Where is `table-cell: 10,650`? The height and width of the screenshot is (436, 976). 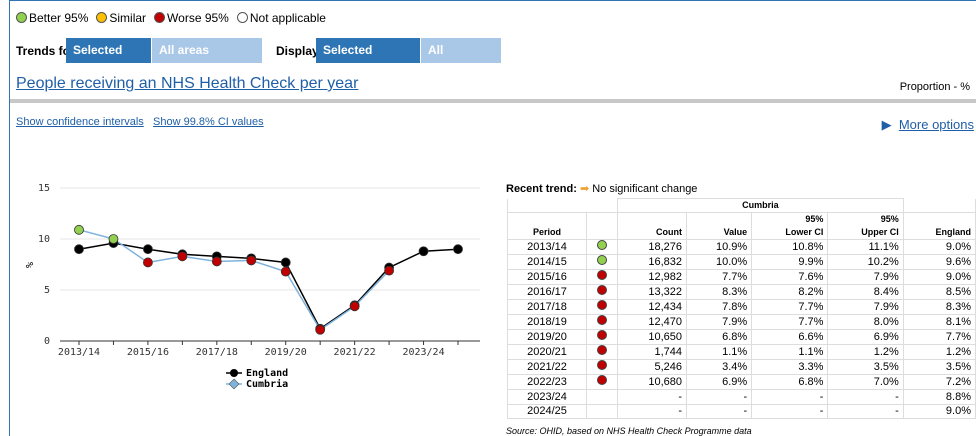
table-cell: 10,650 is located at coordinates (652, 337).